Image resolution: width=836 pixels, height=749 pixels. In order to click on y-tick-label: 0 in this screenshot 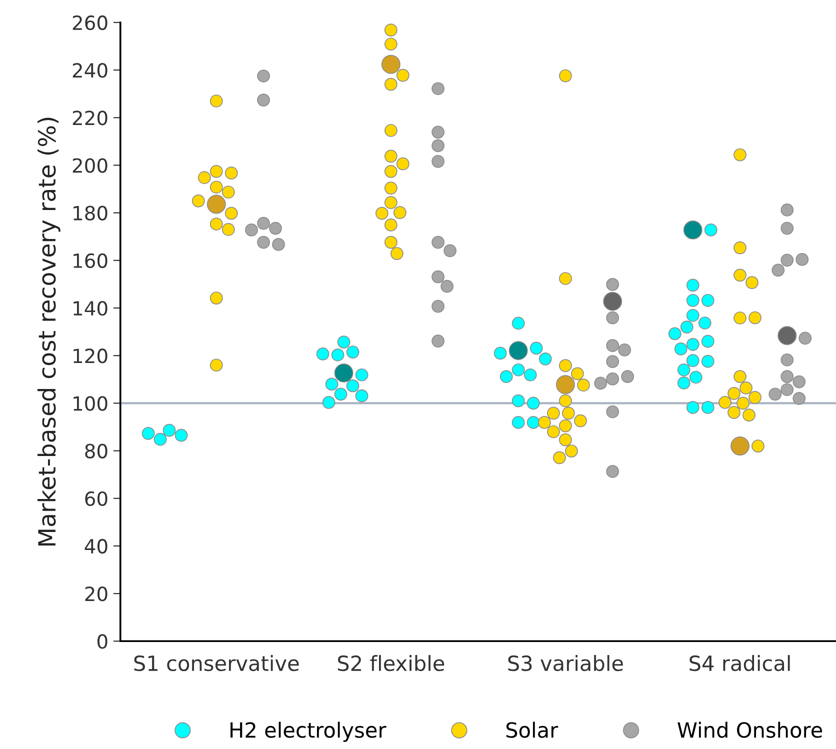, I will do `click(102, 641)`.